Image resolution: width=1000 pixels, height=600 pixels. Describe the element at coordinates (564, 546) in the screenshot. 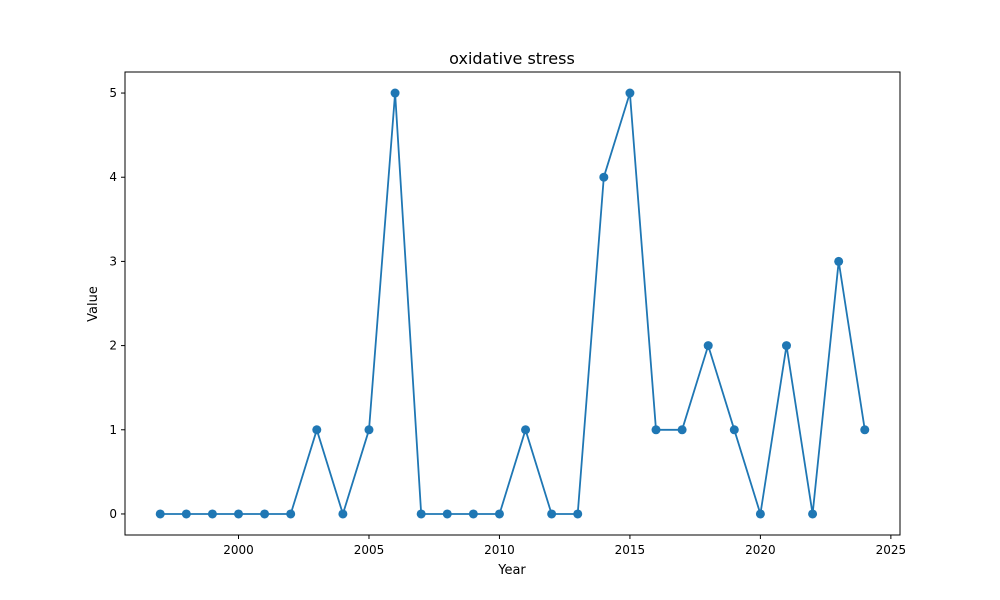

I see `x-axis-ticks: 2000 2005 2010 2015 2020 2025` at that location.